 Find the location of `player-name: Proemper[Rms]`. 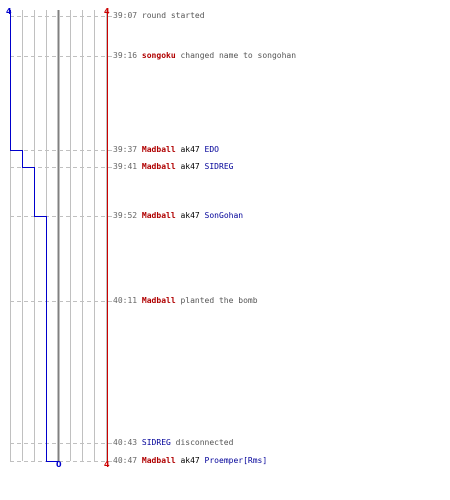

player-name: Proemper[Rms] is located at coordinates (236, 460).